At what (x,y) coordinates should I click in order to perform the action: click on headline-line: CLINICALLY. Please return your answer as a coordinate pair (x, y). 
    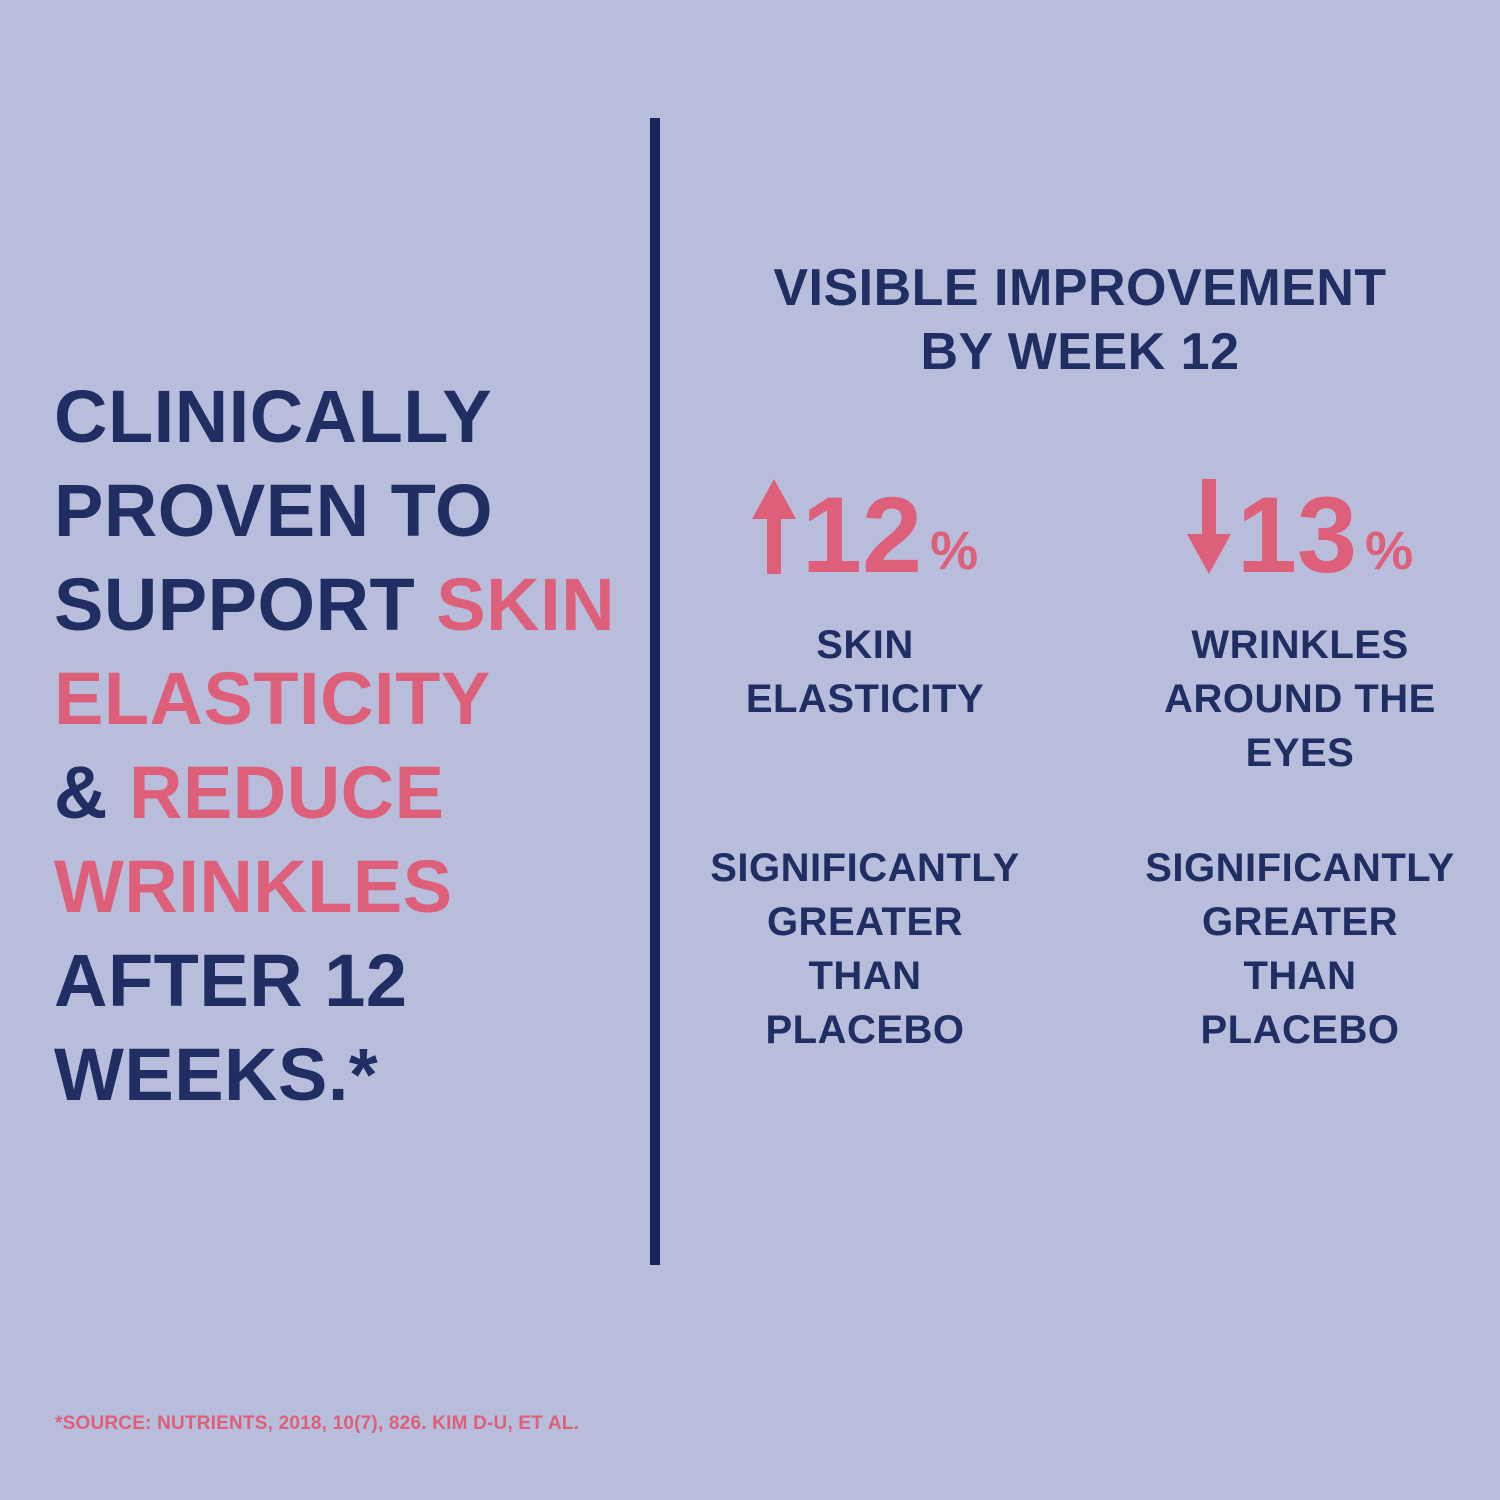
    Looking at the image, I should click on (334, 417).